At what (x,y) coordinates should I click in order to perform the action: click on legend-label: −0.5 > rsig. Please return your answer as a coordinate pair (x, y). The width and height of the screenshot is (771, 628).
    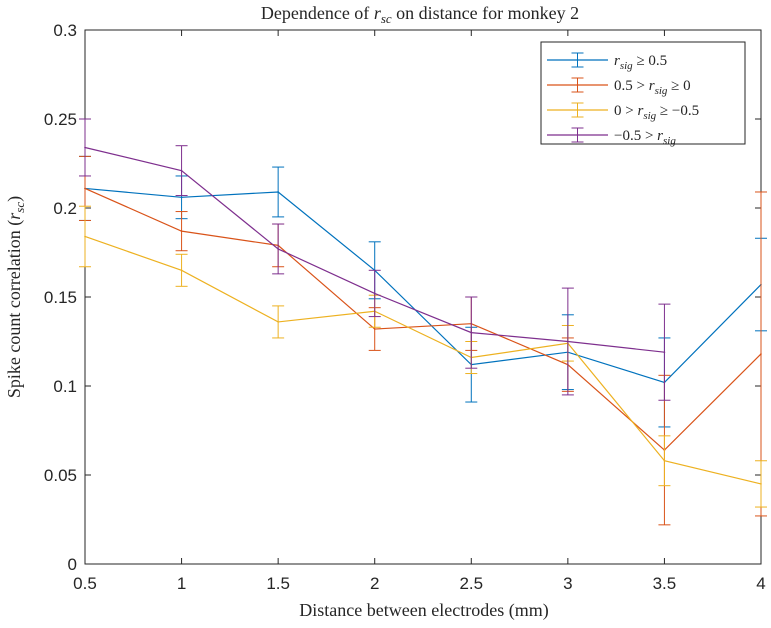
    Looking at the image, I should click on (645, 137).